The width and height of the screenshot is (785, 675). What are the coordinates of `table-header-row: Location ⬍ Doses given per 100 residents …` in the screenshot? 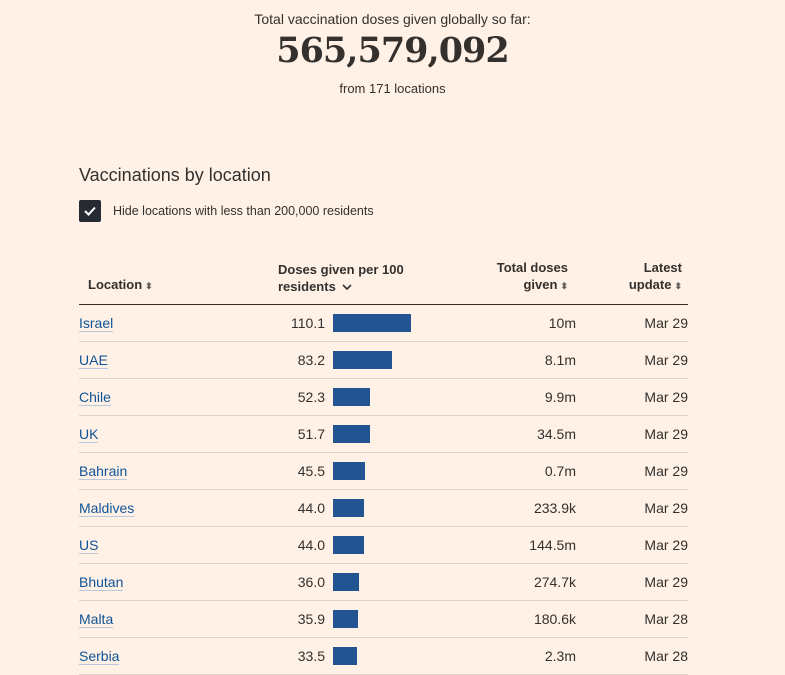 It's located at (383, 280).